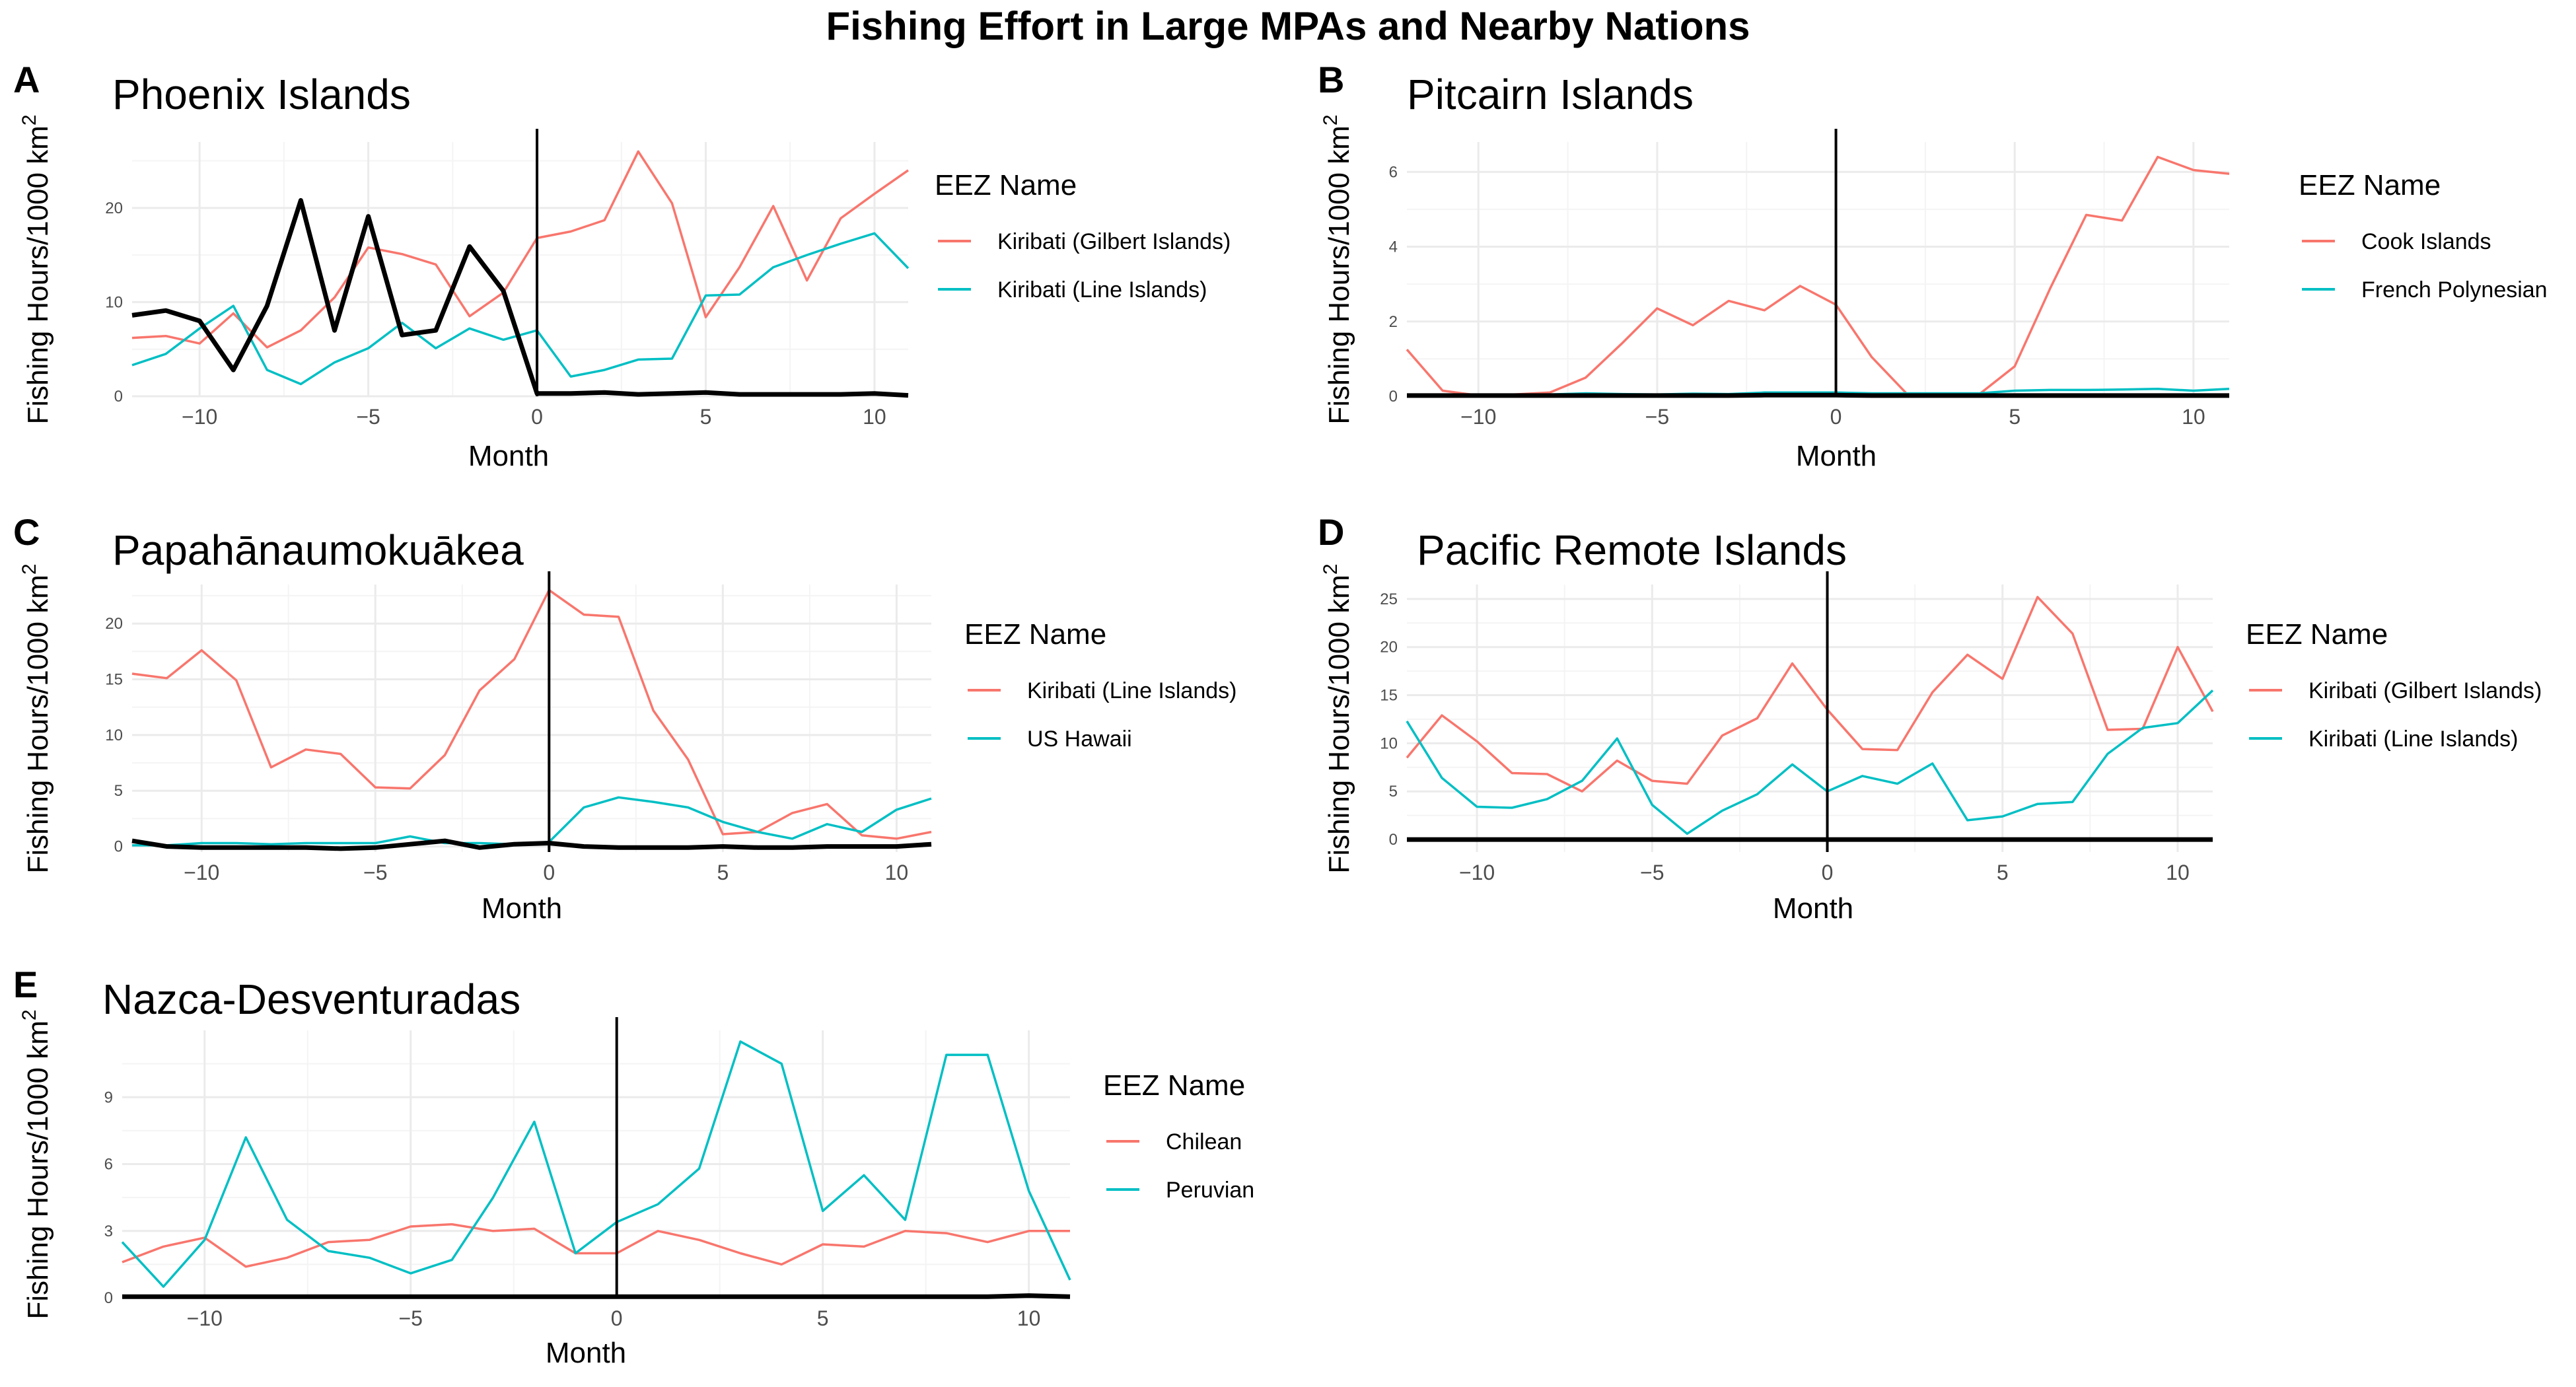 The height and width of the screenshot is (1387, 2576). I want to click on panel-title: Pitcairn Islands, so click(1550, 94).